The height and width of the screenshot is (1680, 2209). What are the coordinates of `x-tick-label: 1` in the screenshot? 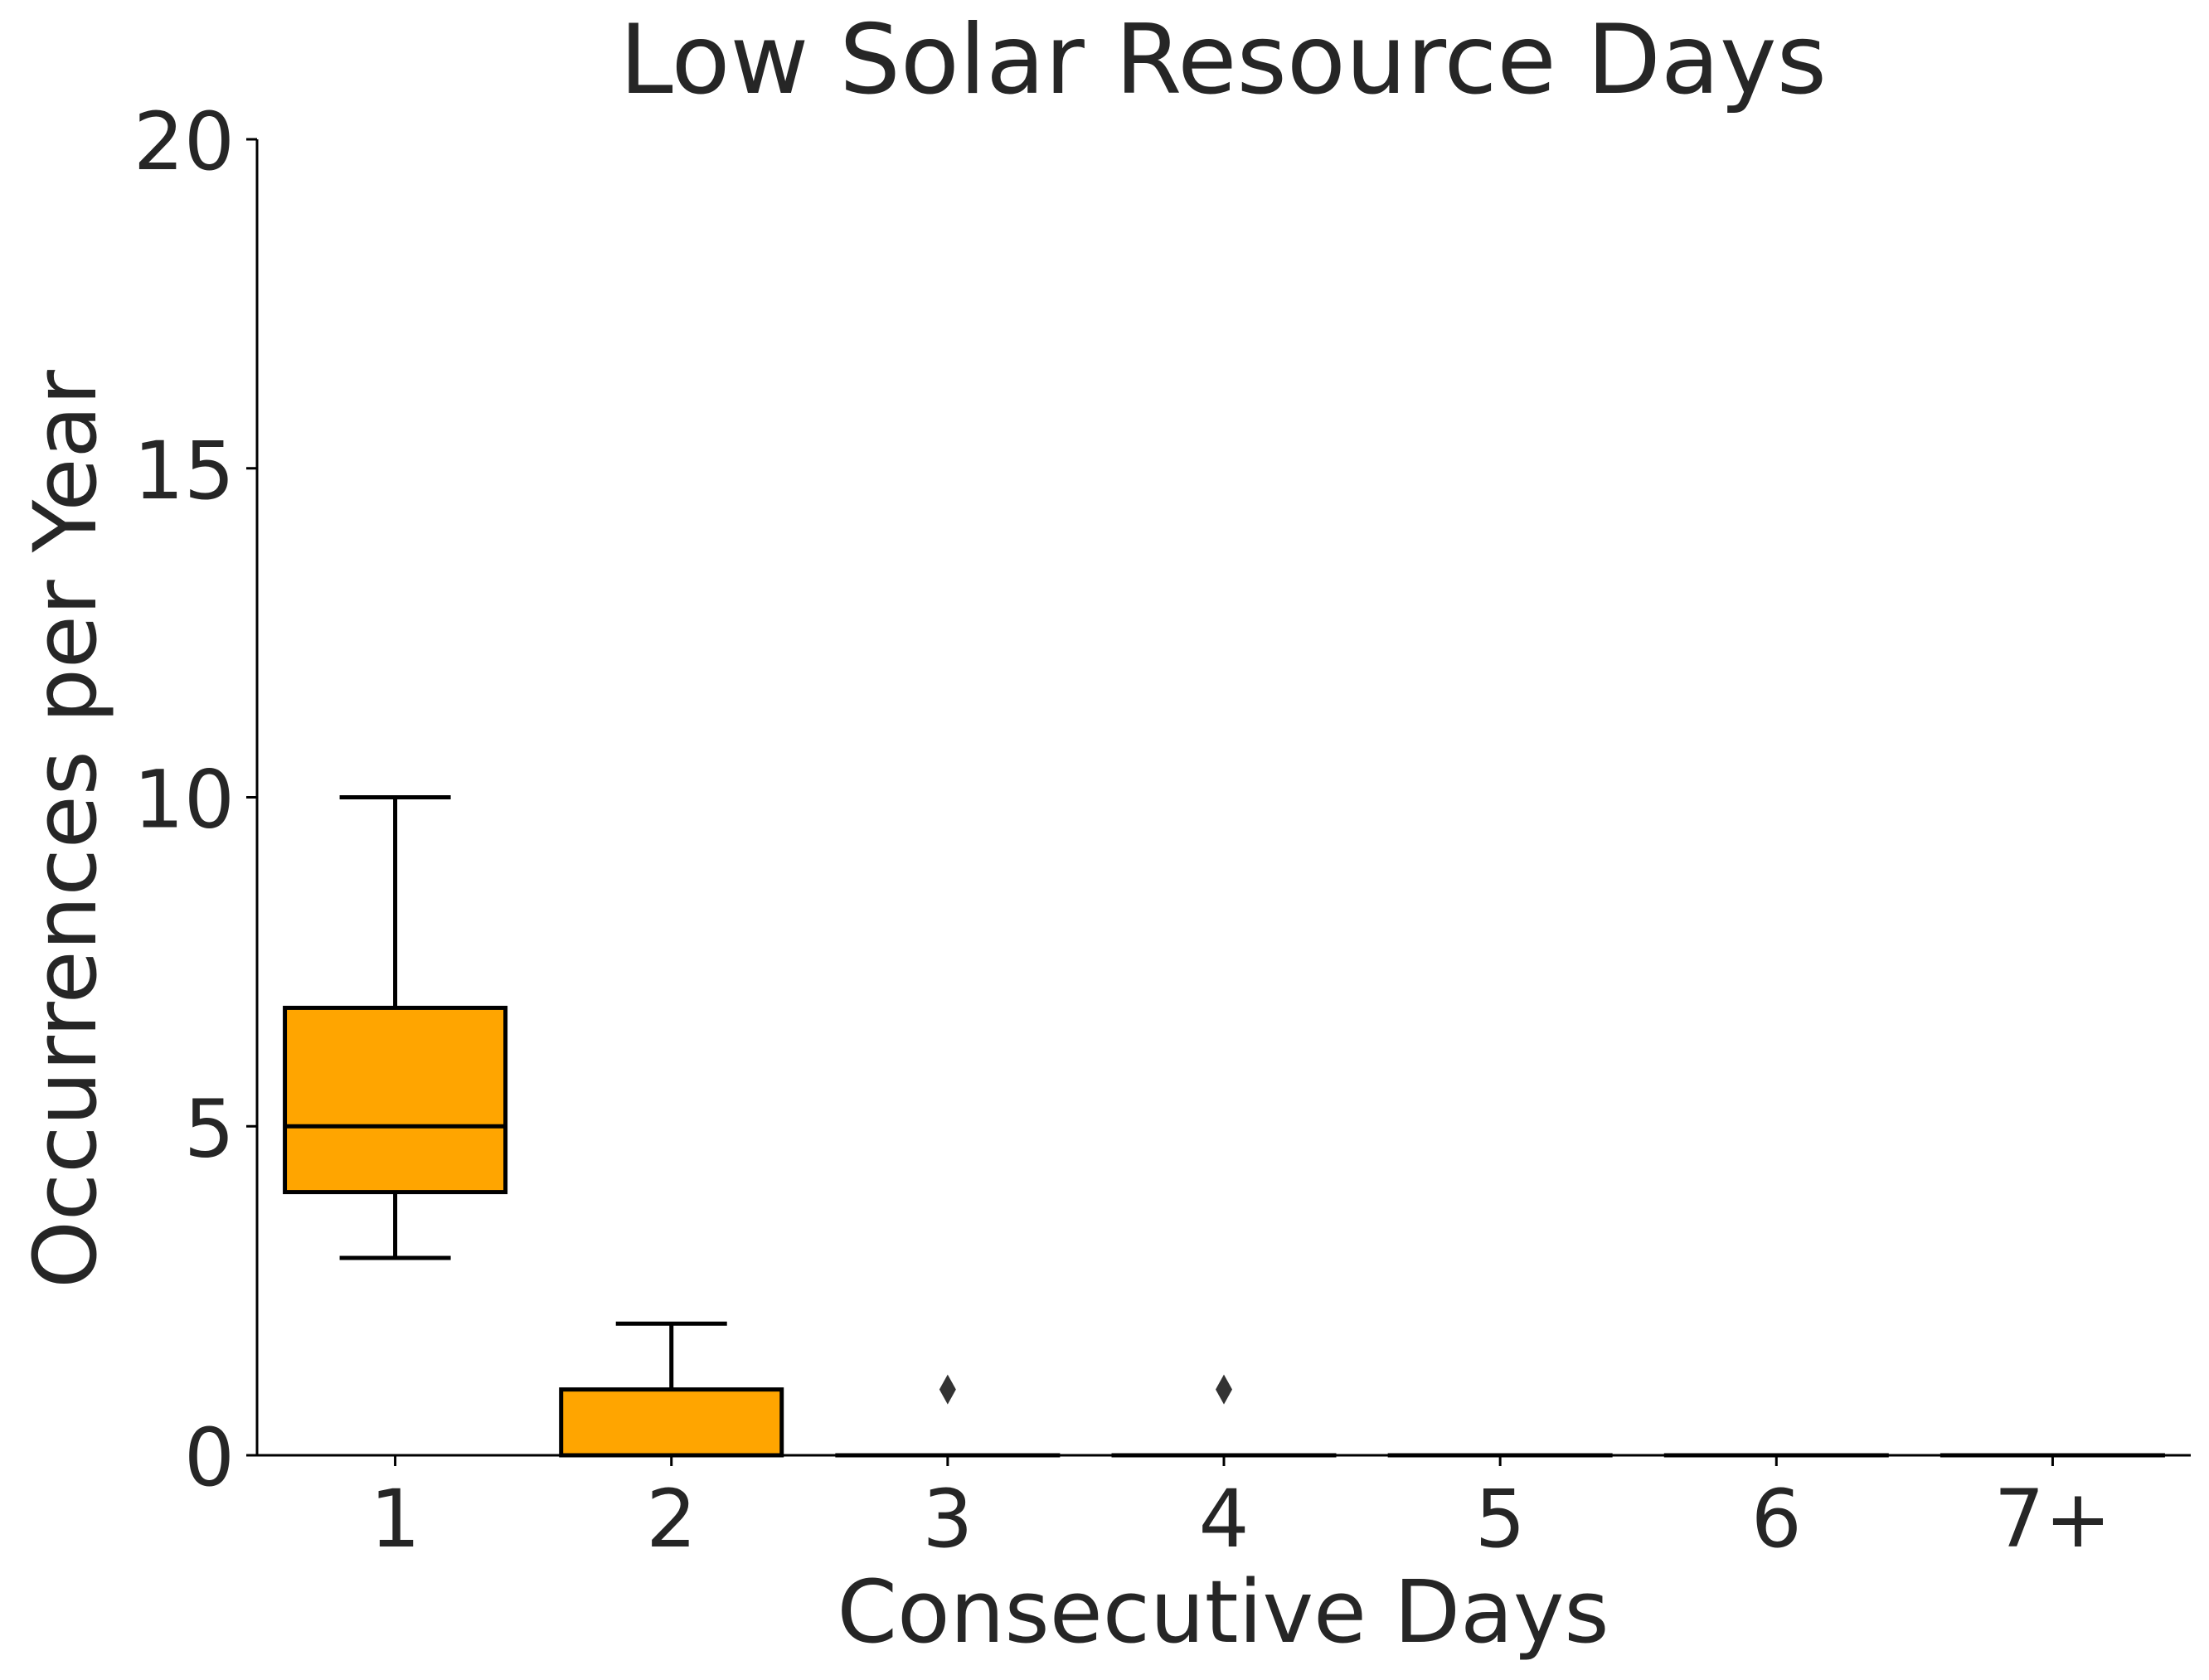 It's located at (395, 1519).